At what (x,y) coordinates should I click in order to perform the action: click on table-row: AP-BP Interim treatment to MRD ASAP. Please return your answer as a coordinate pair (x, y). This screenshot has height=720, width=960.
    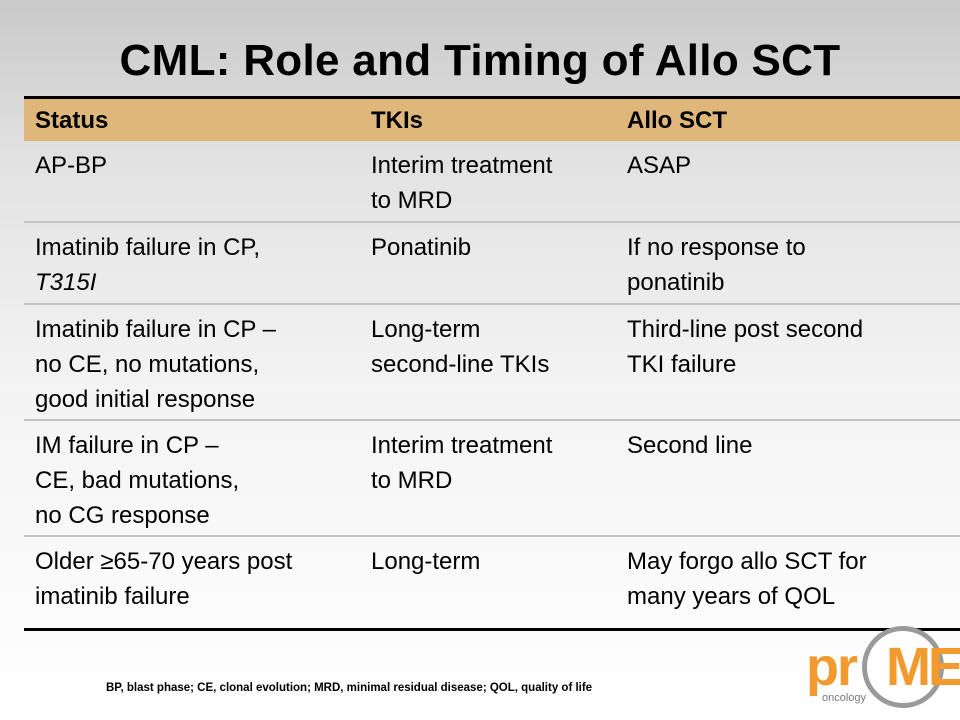
    Looking at the image, I should click on (492, 182).